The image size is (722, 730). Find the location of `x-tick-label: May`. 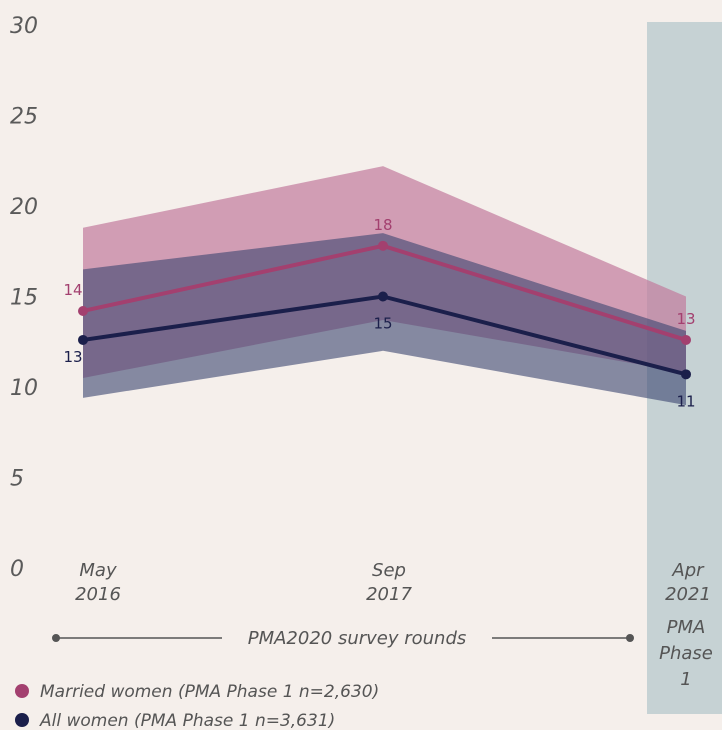

x-tick-label: May is located at coordinates (98, 570).